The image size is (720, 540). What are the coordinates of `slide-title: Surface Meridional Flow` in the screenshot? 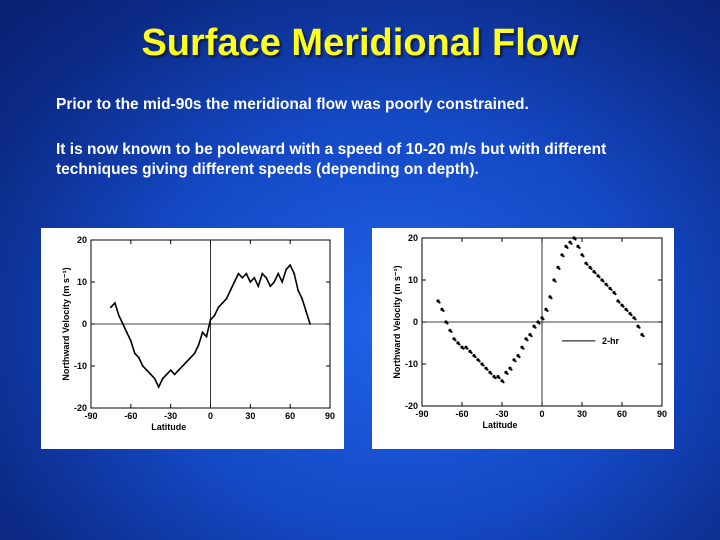 It's located at (360, 43).